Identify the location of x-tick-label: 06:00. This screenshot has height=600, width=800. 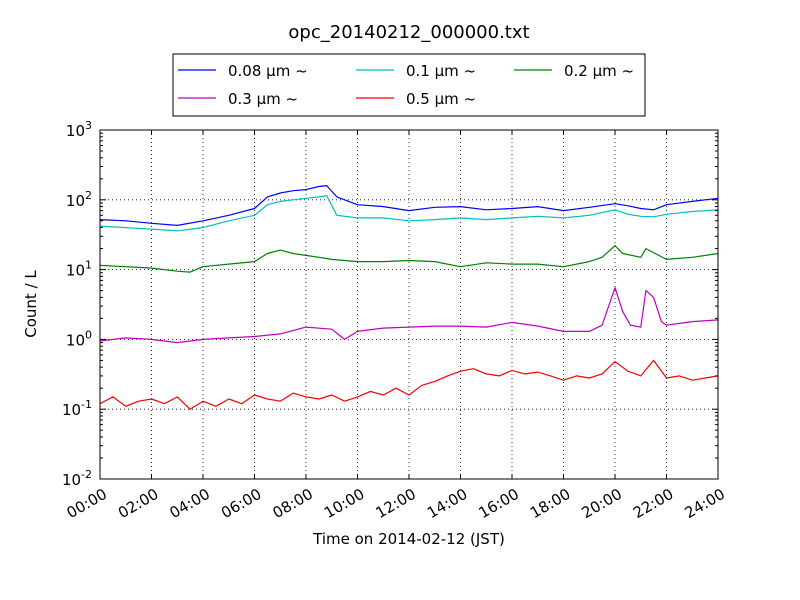
(241, 503).